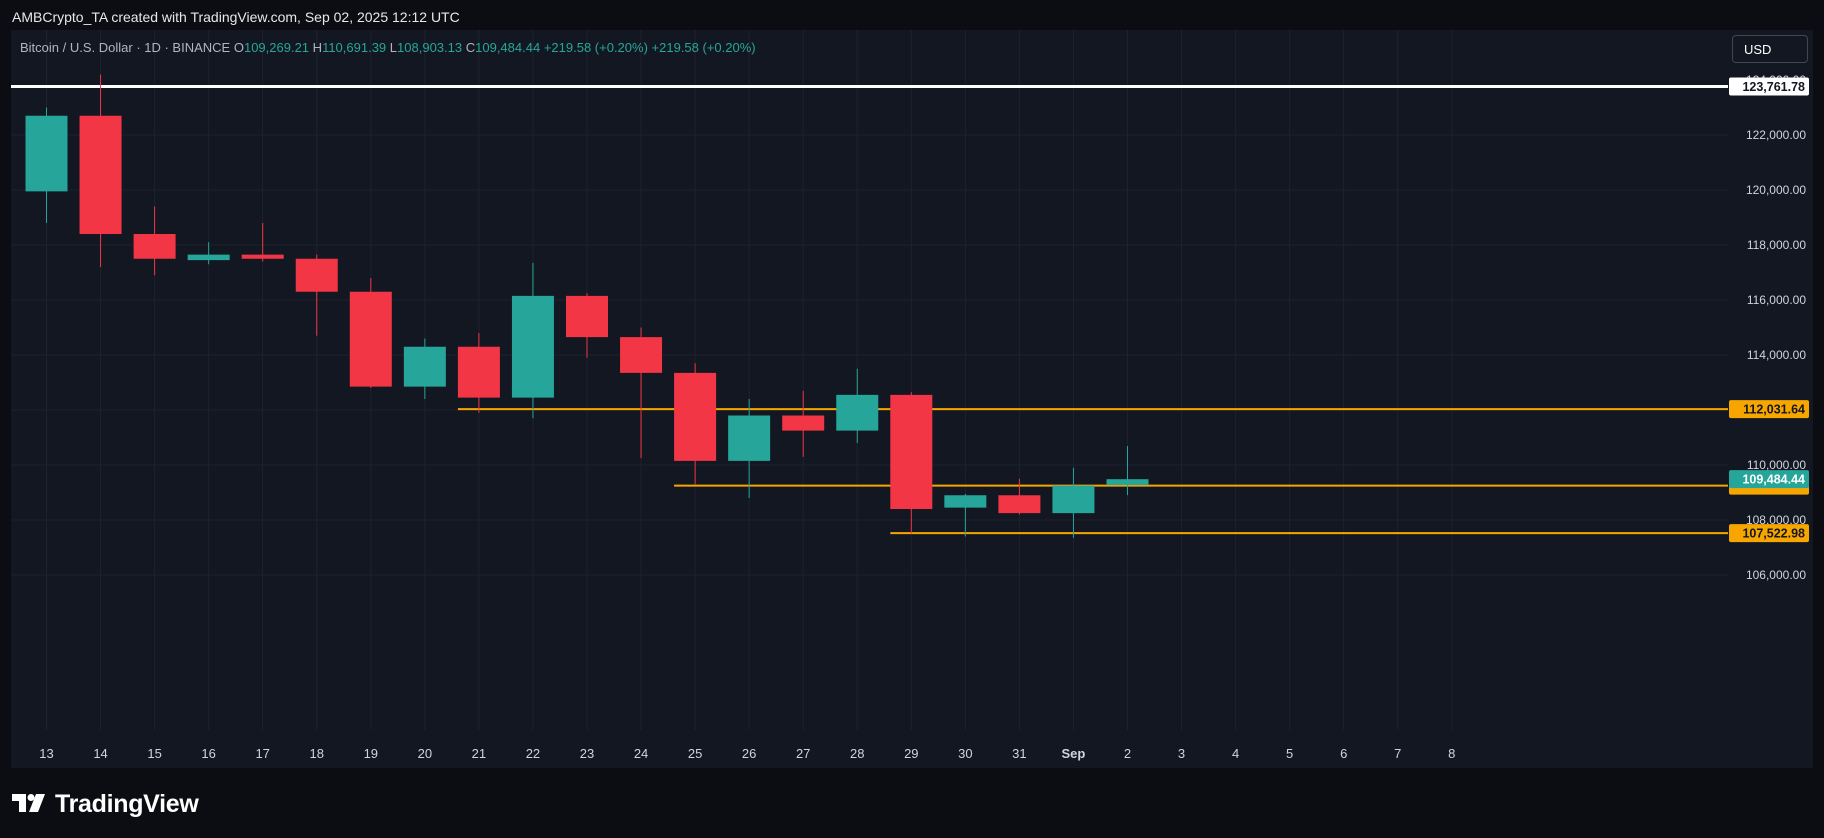 This screenshot has height=838, width=1824. What do you see at coordinates (1343, 753) in the screenshot?
I see `time-tick-label: 6` at bounding box center [1343, 753].